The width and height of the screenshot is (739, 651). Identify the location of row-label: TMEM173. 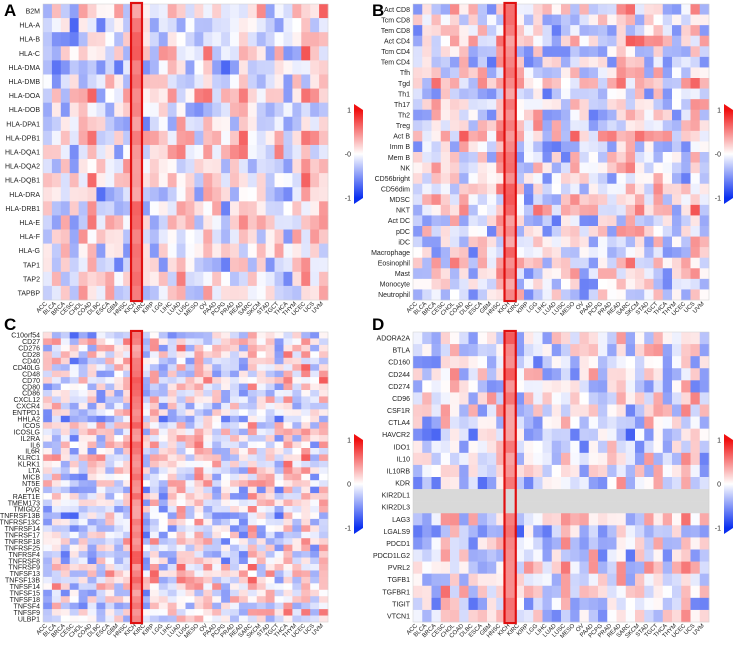
(24, 503).